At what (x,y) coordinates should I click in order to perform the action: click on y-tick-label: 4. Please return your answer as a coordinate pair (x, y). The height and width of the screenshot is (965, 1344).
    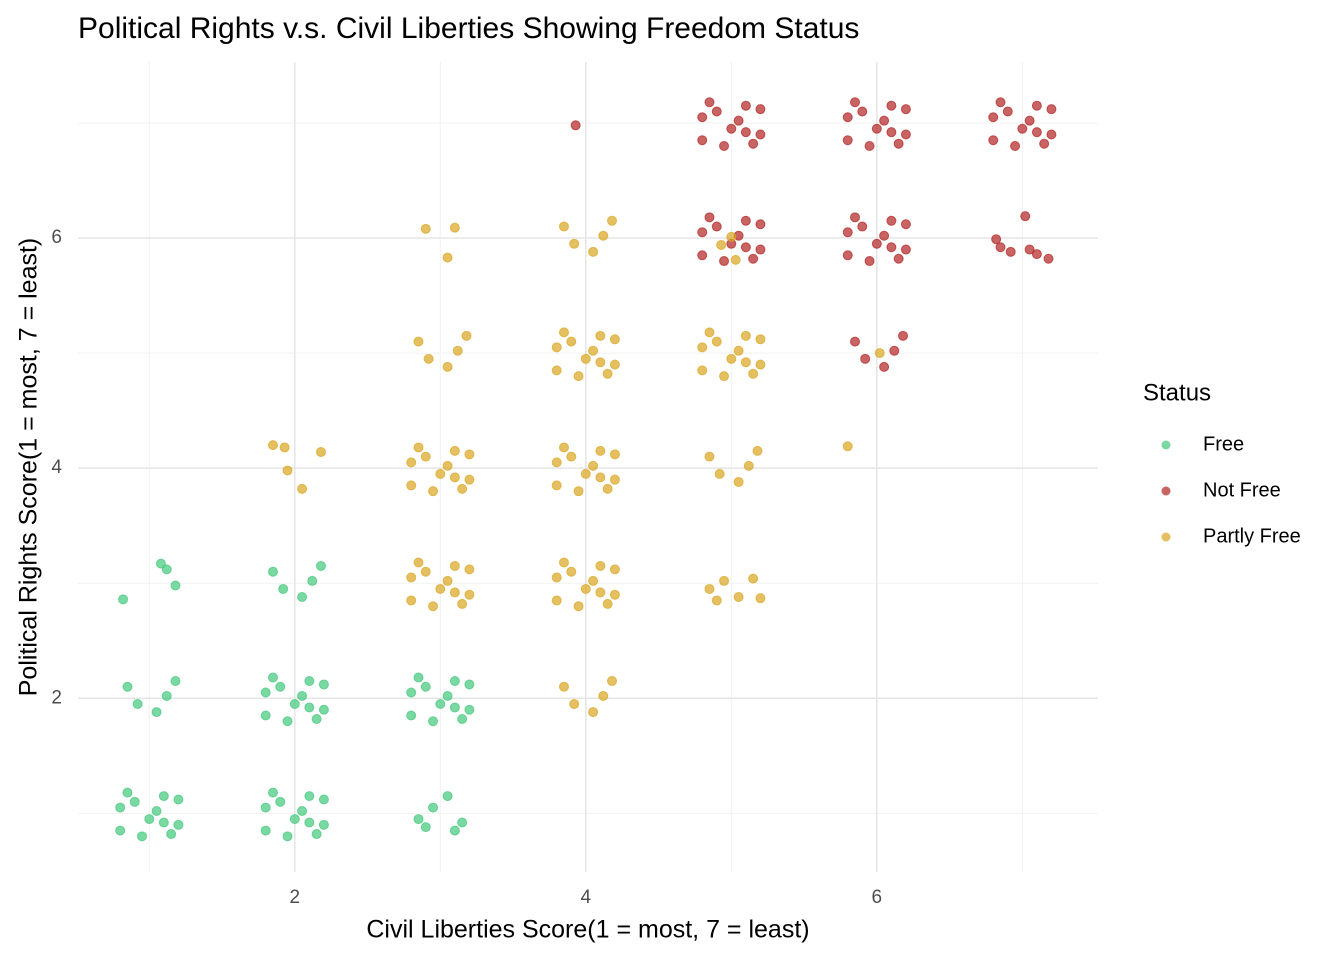
    Looking at the image, I should click on (56, 467).